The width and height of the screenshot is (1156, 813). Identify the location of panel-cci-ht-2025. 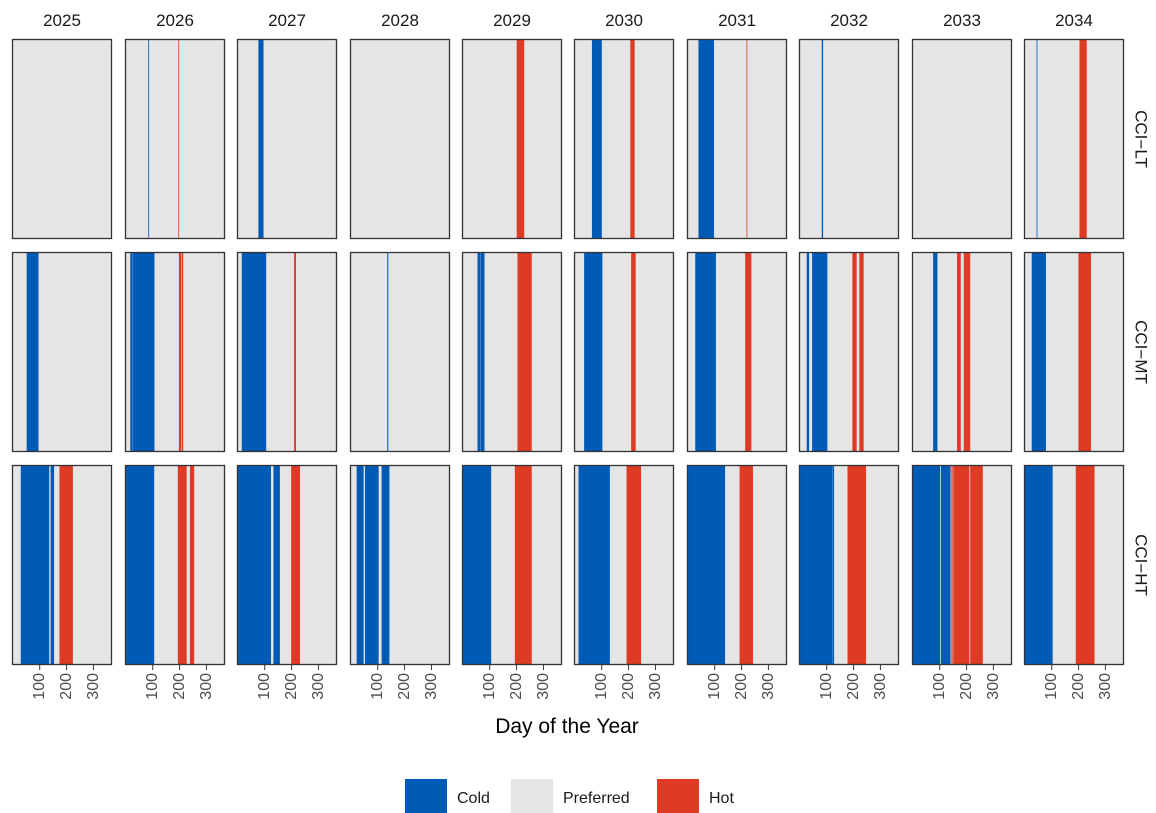
(62, 565).